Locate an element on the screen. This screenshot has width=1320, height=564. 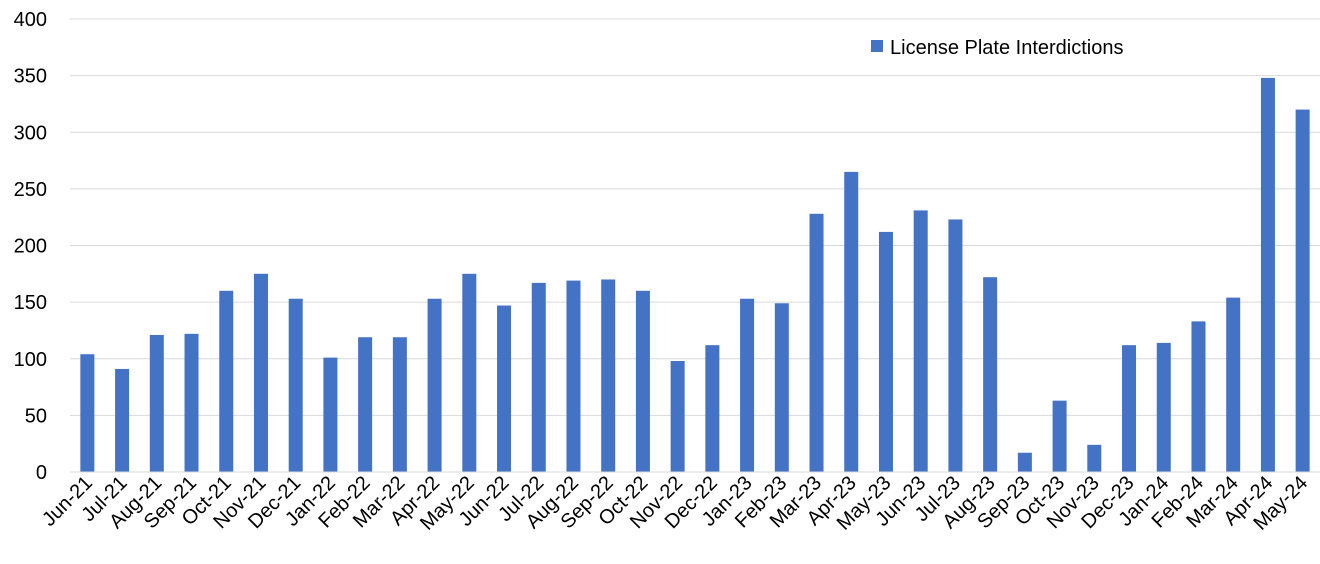
y-axis: 0 50 100 150 200 250 300 350 400 is located at coordinates (30, 246).